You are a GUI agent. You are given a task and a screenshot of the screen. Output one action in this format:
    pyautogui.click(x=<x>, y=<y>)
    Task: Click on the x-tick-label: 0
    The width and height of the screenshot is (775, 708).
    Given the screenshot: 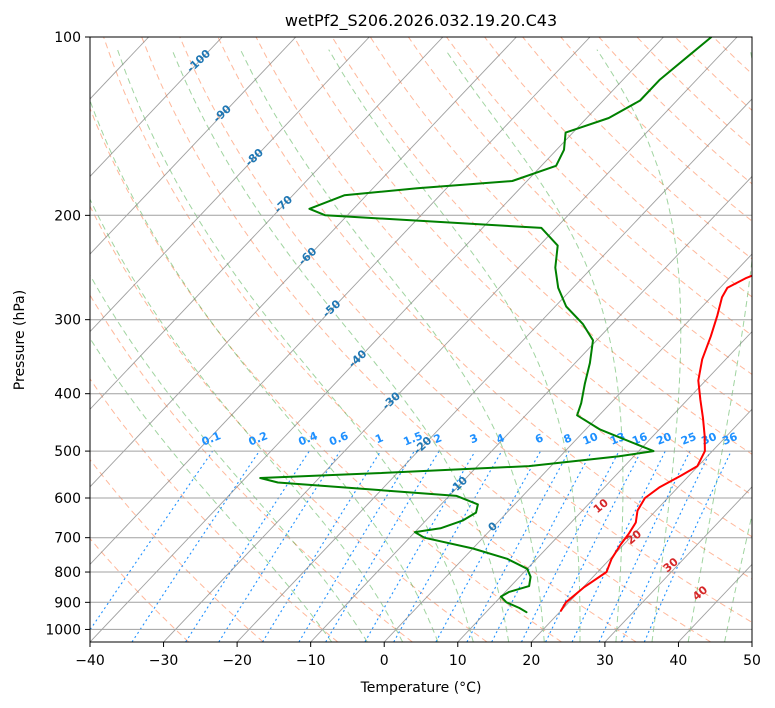 What is the action you would take?
    pyautogui.click(x=384, y=661)
    